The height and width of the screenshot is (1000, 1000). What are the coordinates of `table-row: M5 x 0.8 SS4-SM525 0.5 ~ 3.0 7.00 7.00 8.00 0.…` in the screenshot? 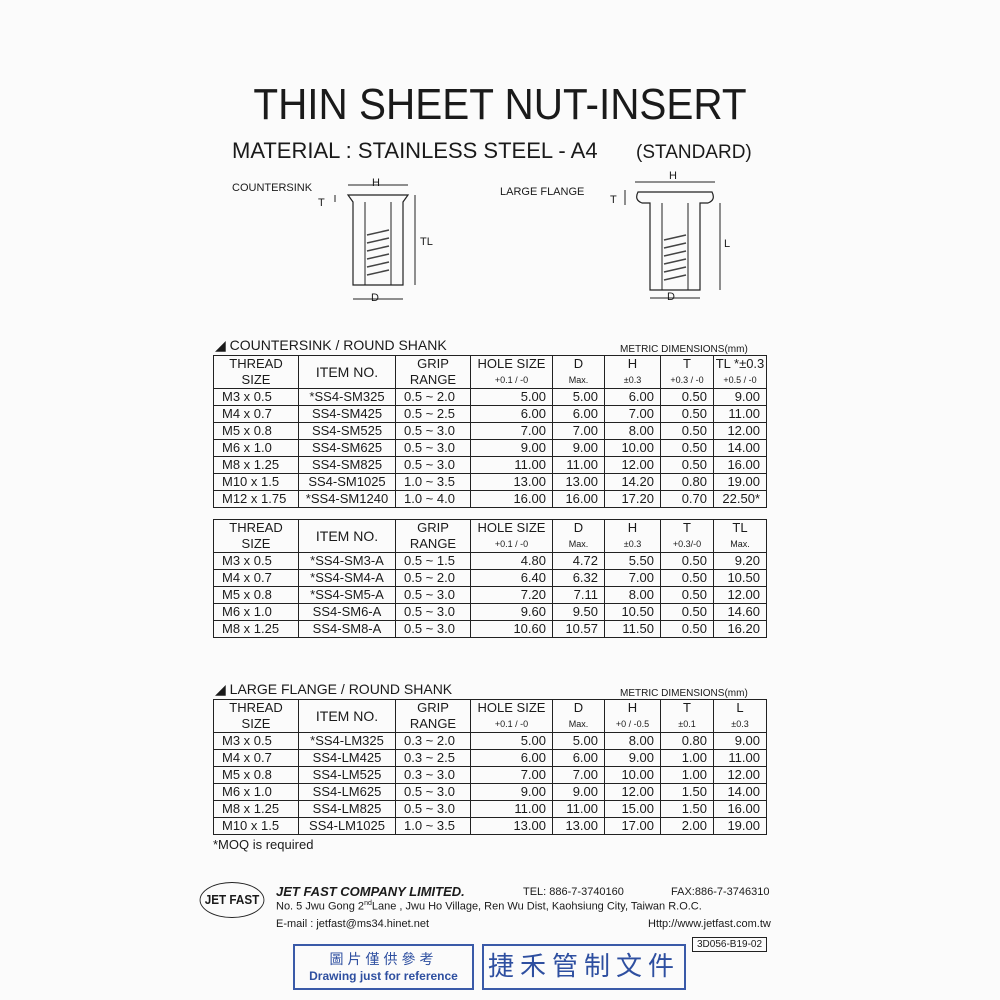 It's located at (490, 431).